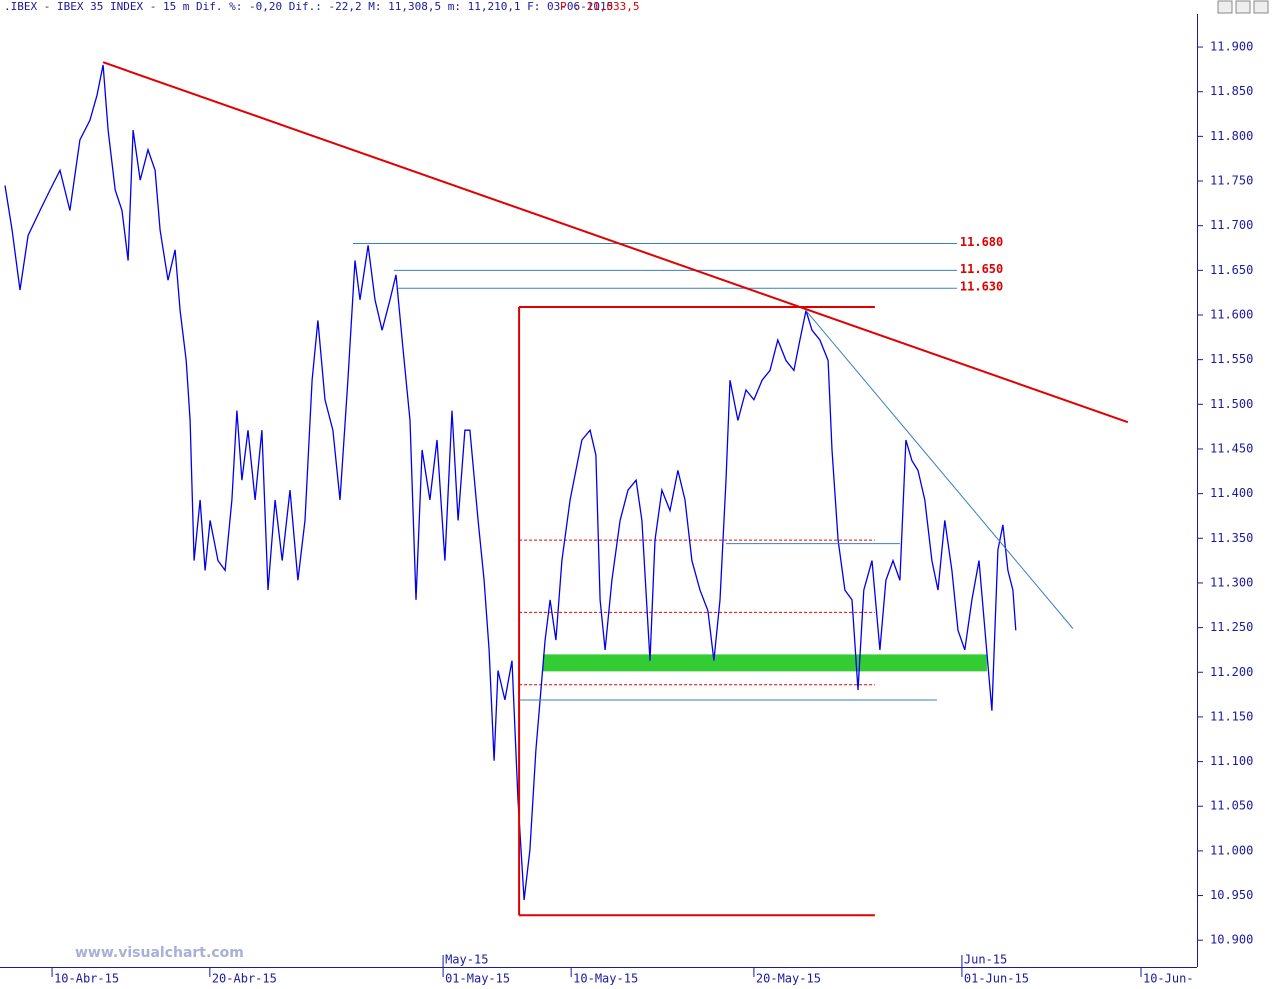 The width and height of the screenshot is (1272, 989). What do you see at coordinates (86, 979) in the screenshot?
I see `x-tick-label: 10-Abr-15` at bounding box center [86, 979].